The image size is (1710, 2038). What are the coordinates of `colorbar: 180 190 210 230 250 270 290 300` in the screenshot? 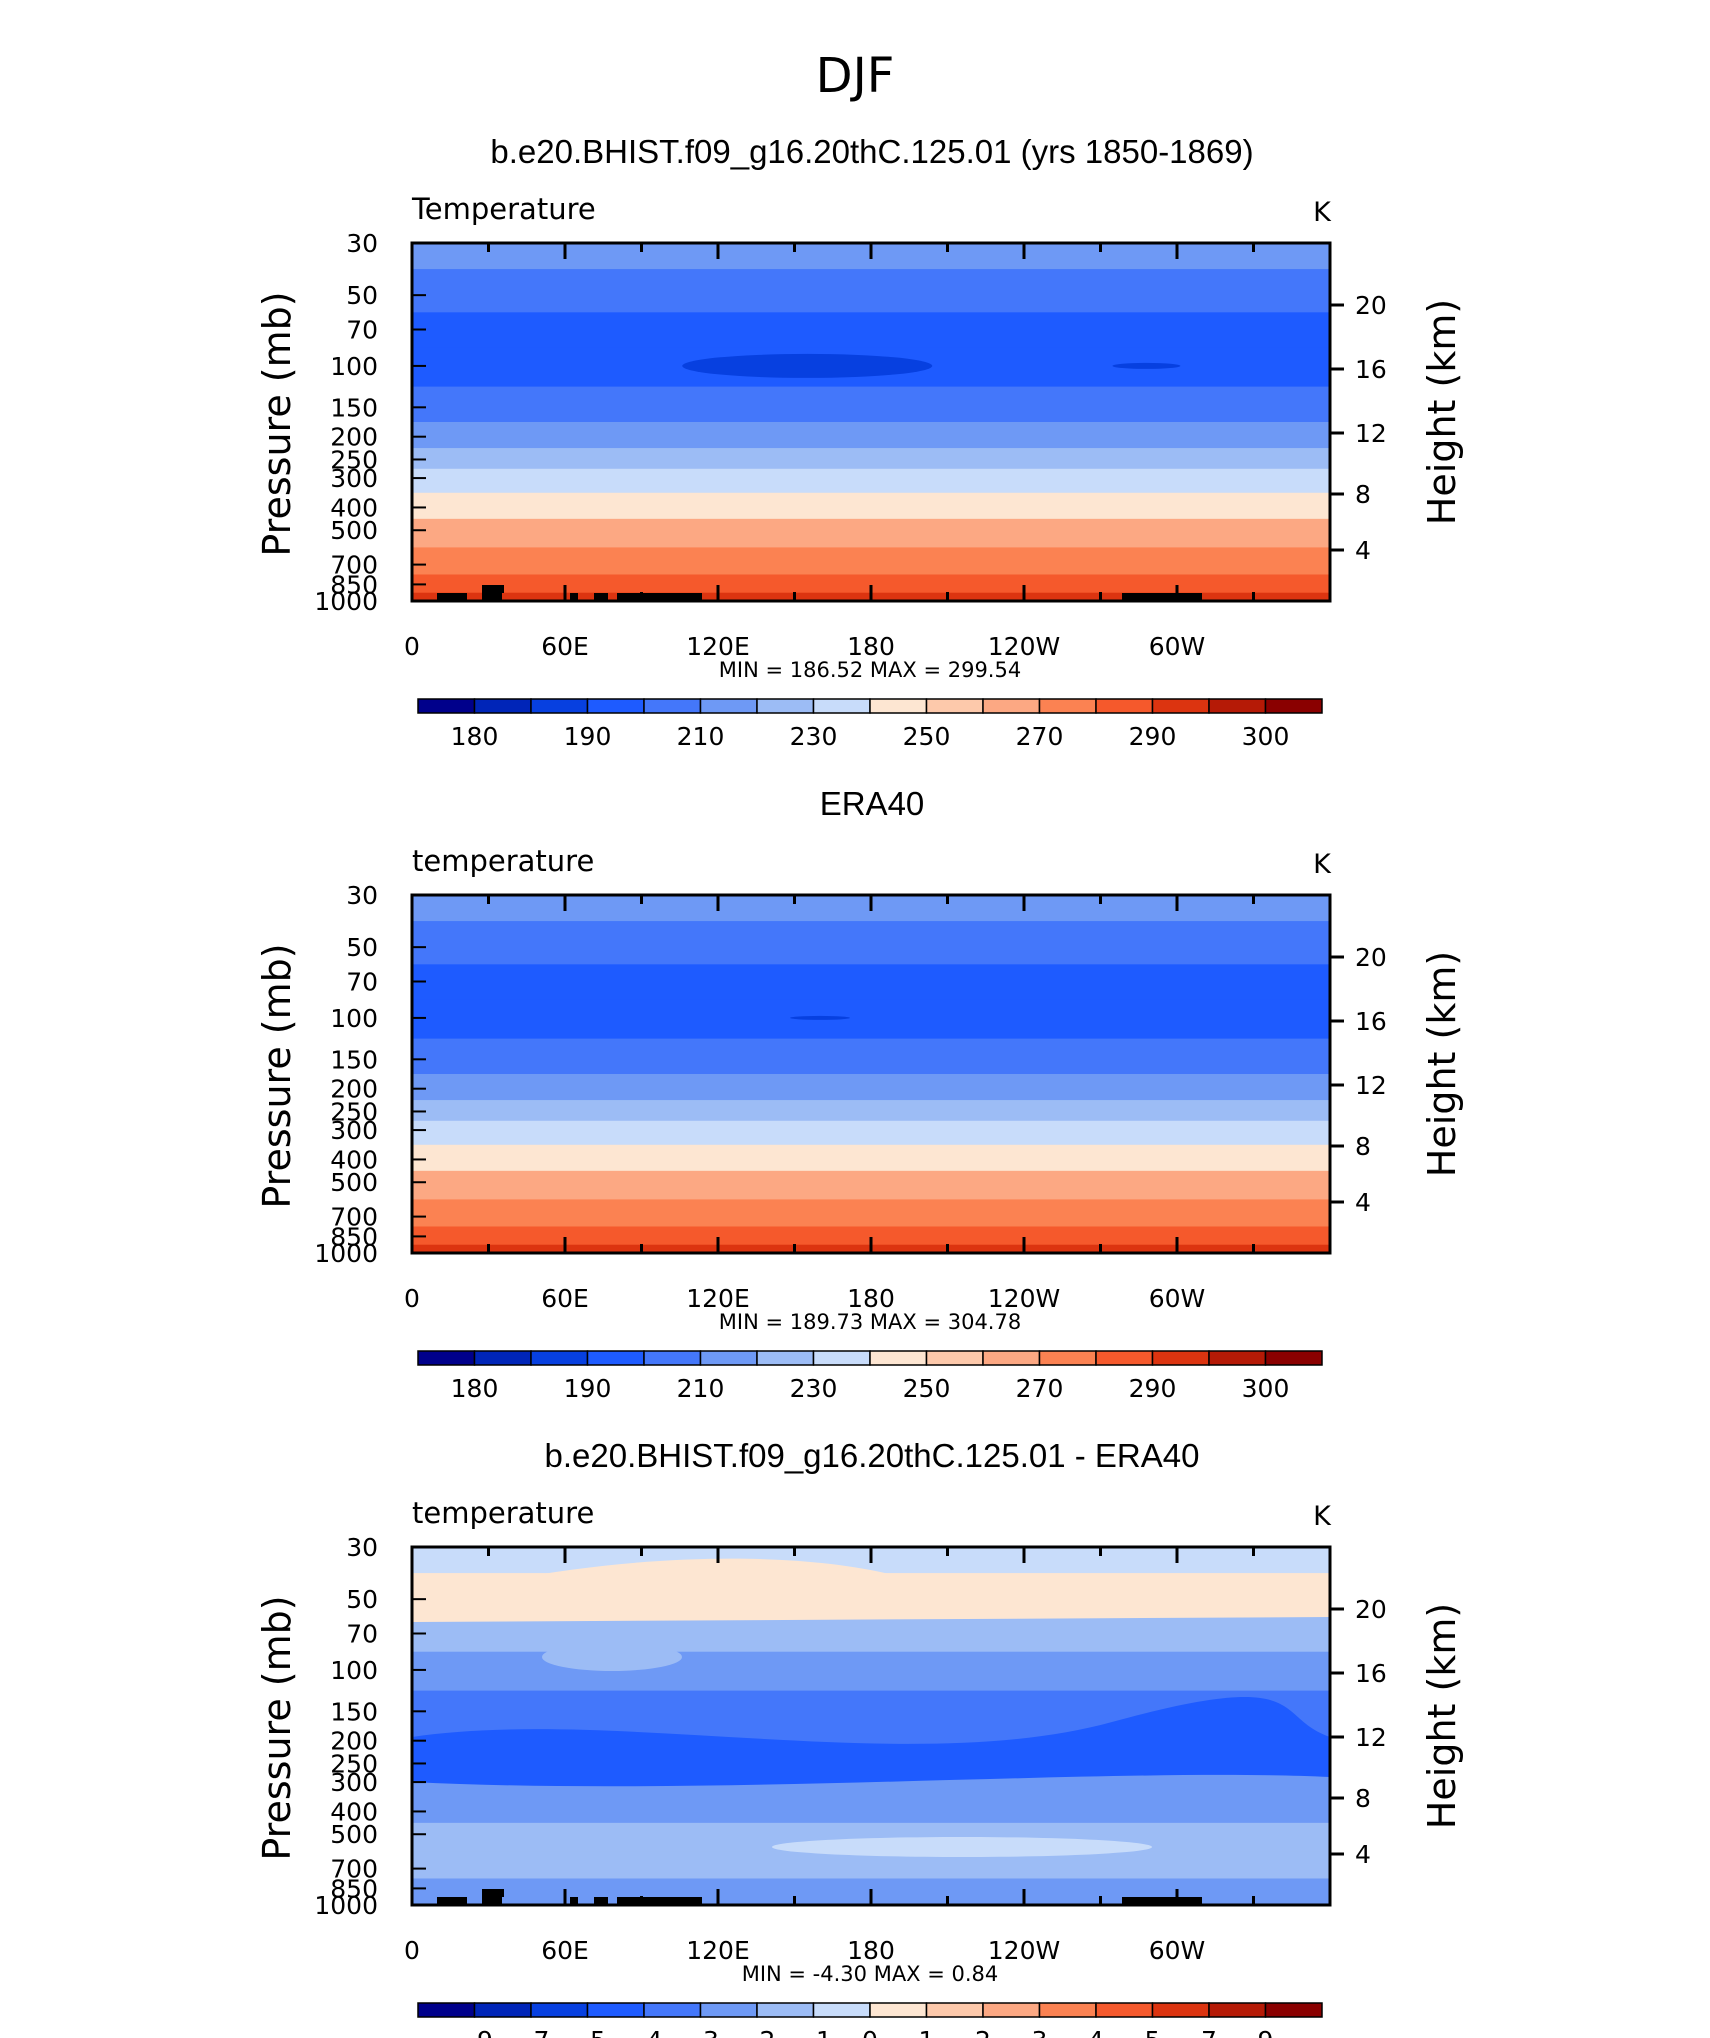 It's located at (870, 1376).